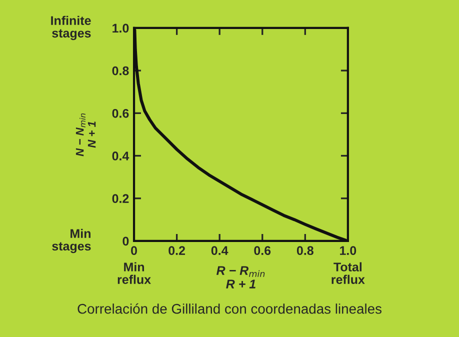  I want to click on x-axis-title: R − R$_{min}$ R + 1, so click(240, 277).